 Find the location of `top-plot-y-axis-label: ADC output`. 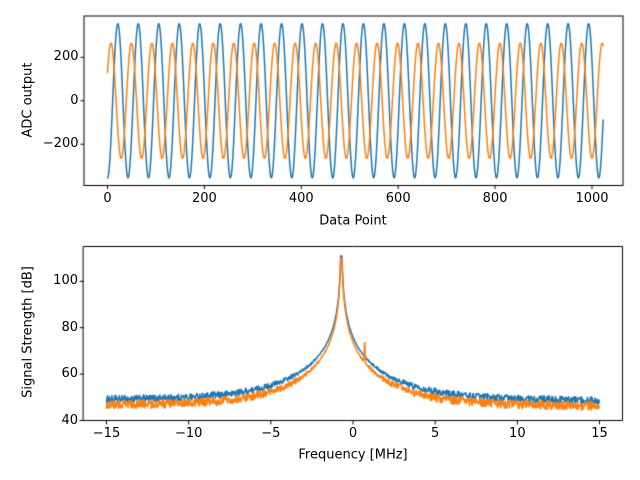

top-plot-y-axis-label: ADC output is located at coordinates (28, 100).